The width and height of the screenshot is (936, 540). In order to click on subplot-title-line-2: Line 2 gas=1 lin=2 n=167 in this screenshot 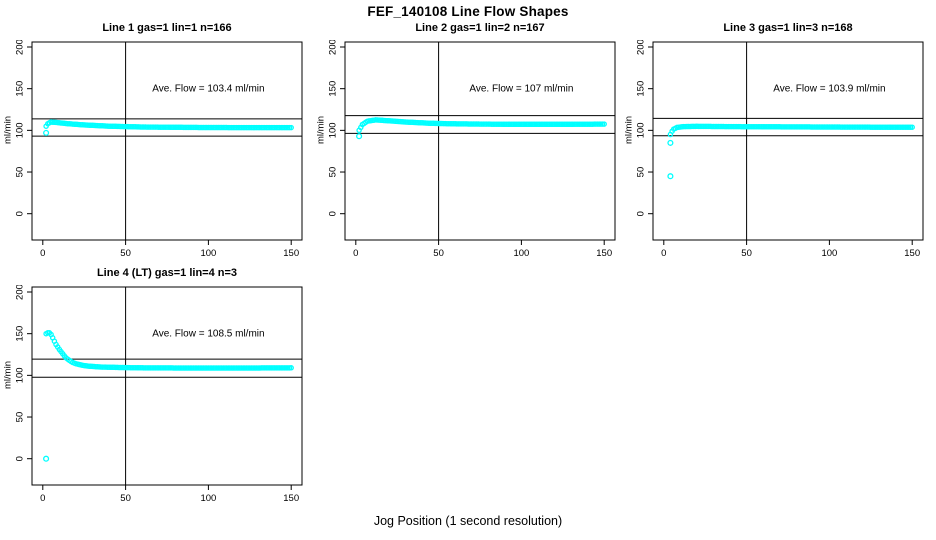, I will do `click(480, 28)`.